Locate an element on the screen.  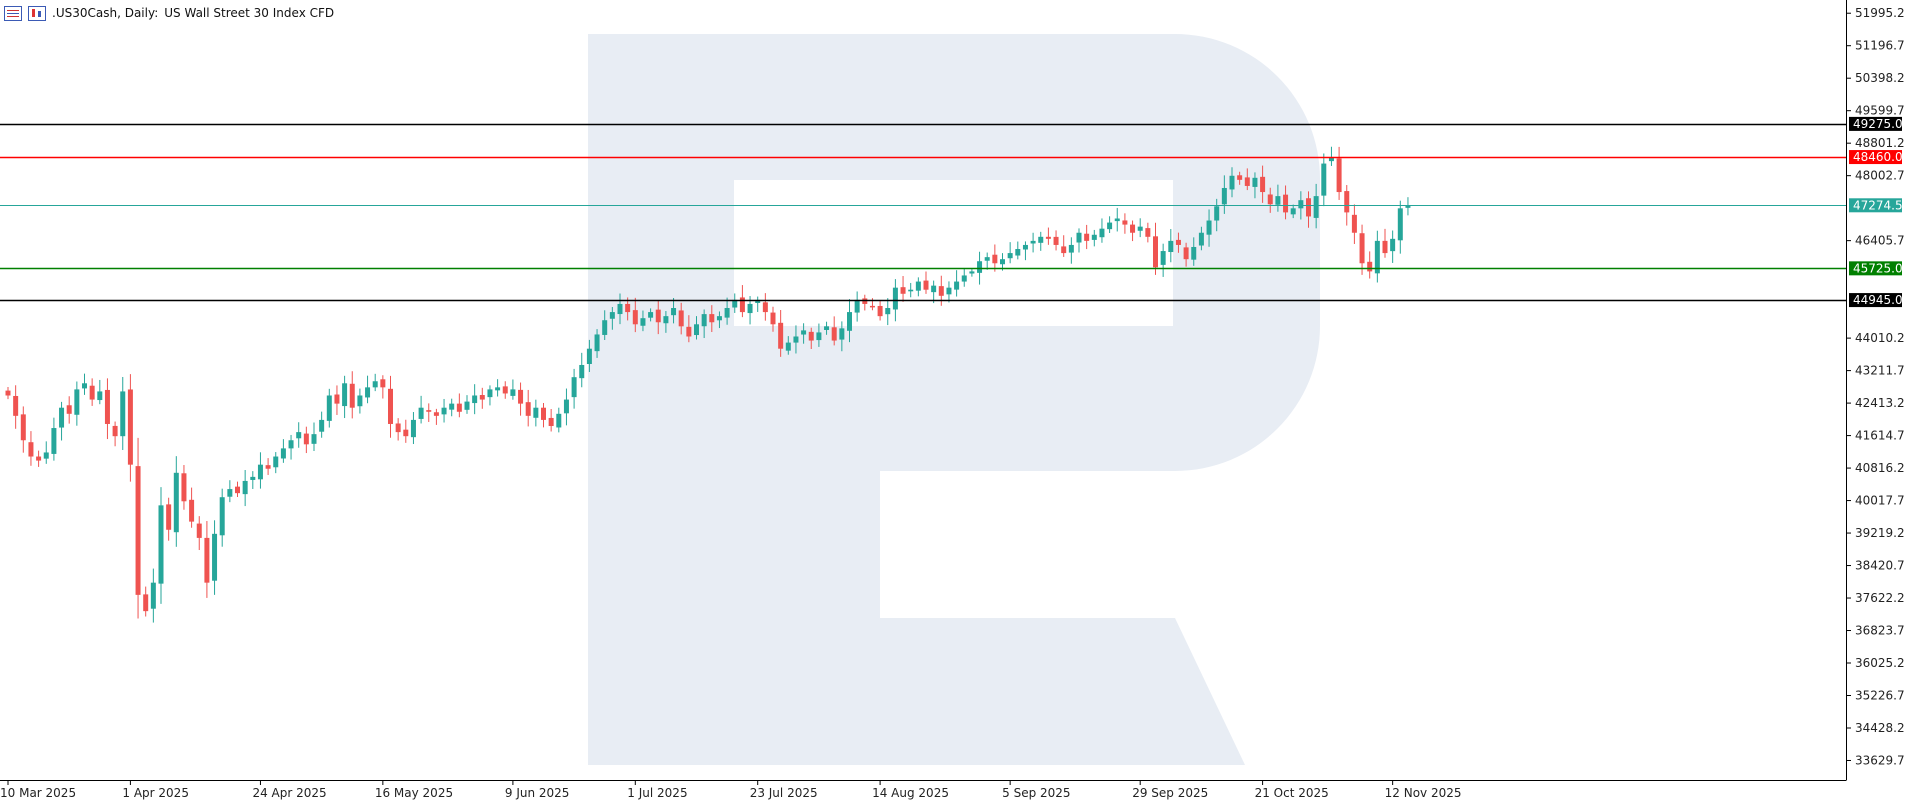
y-tick-label: 36823.7 is located at coordinates (1880, 631).